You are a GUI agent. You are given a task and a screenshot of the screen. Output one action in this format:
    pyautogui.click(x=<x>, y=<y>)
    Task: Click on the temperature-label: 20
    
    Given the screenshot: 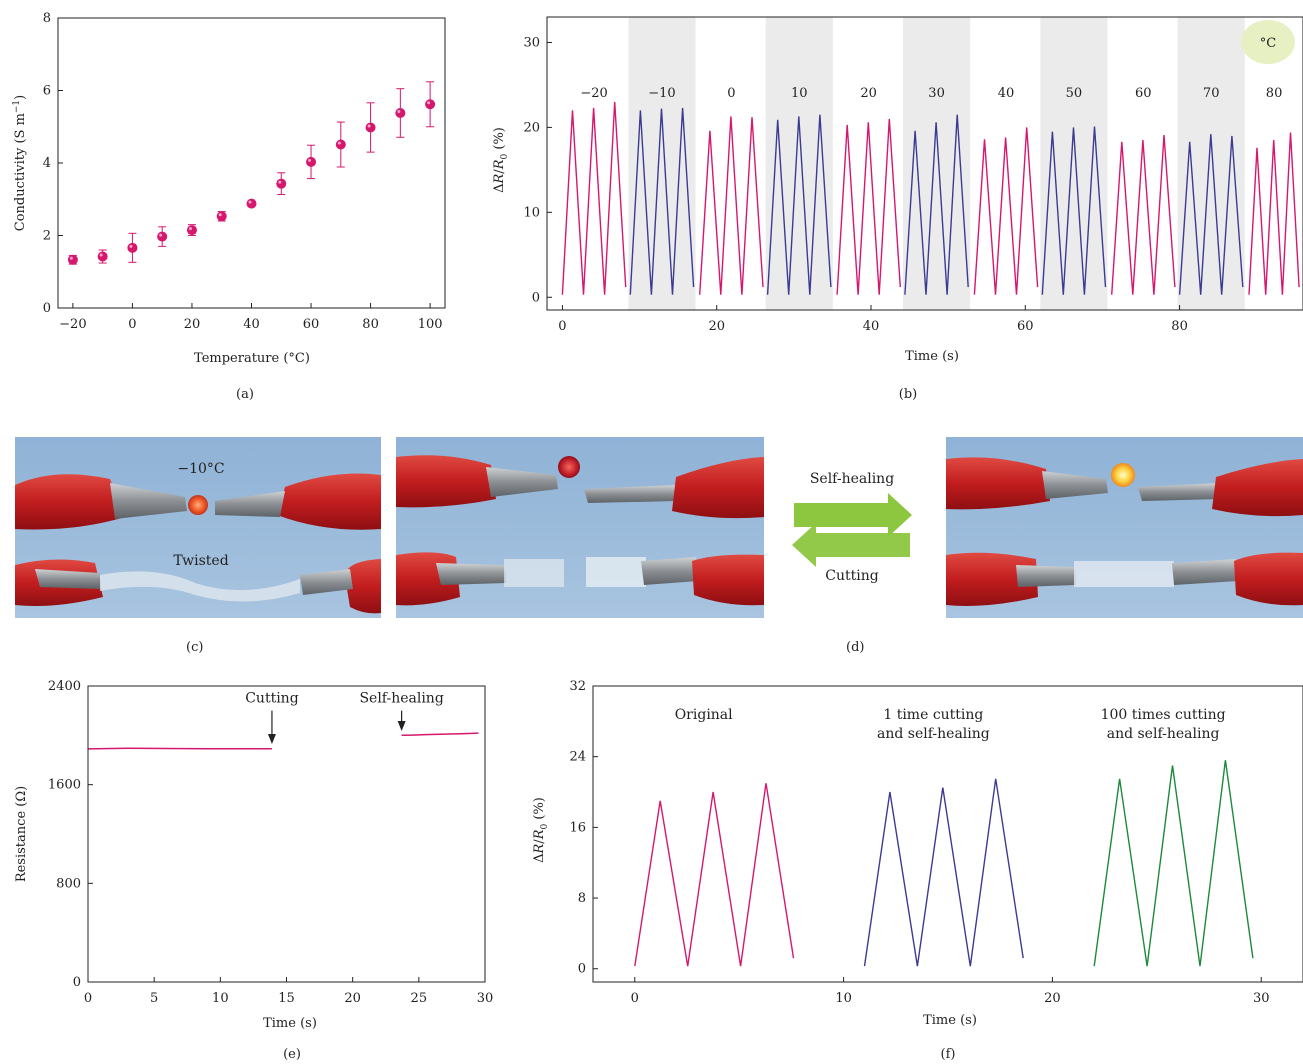 What is the action you would take?
    pyautogui.click(x=868, y=93)
    